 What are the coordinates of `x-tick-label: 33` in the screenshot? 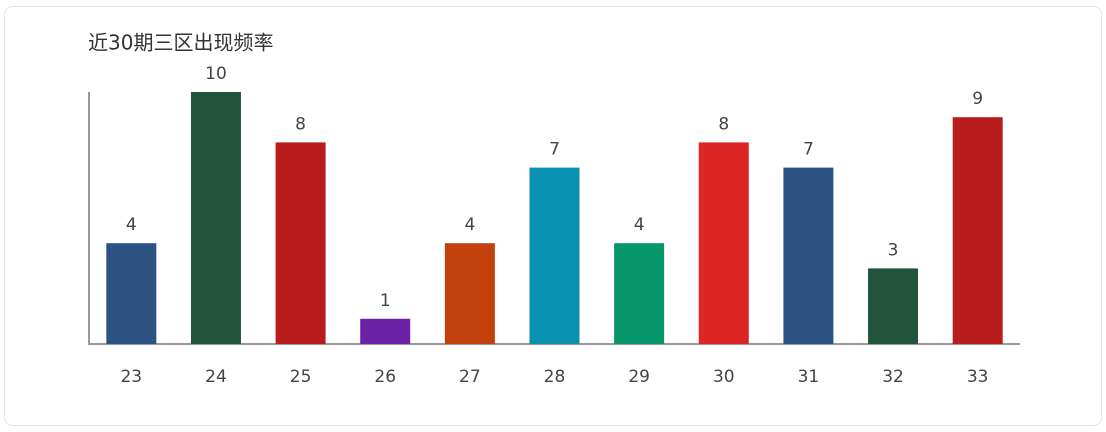 It's located at (978, 377).